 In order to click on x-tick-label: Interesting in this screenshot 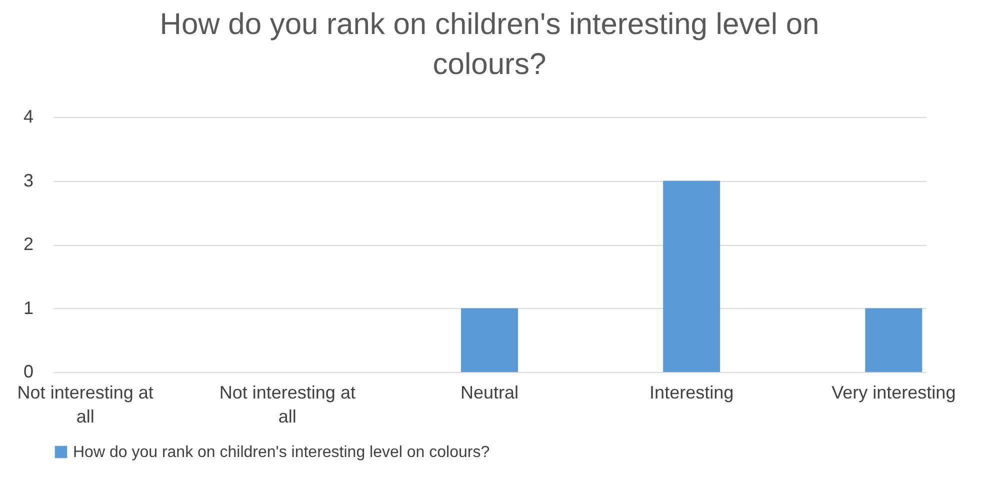, I will do `click(692, 392)`.